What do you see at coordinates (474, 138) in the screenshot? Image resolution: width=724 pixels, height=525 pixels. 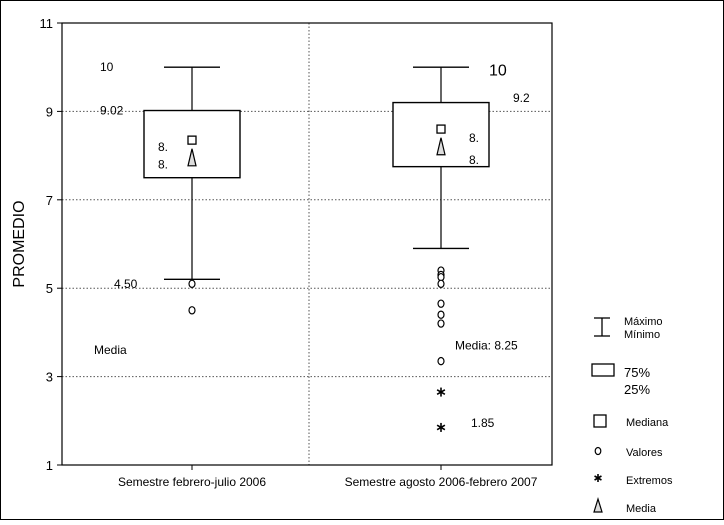 I see `box2-annotation-2: 8.` at bounding box center [474, 138].